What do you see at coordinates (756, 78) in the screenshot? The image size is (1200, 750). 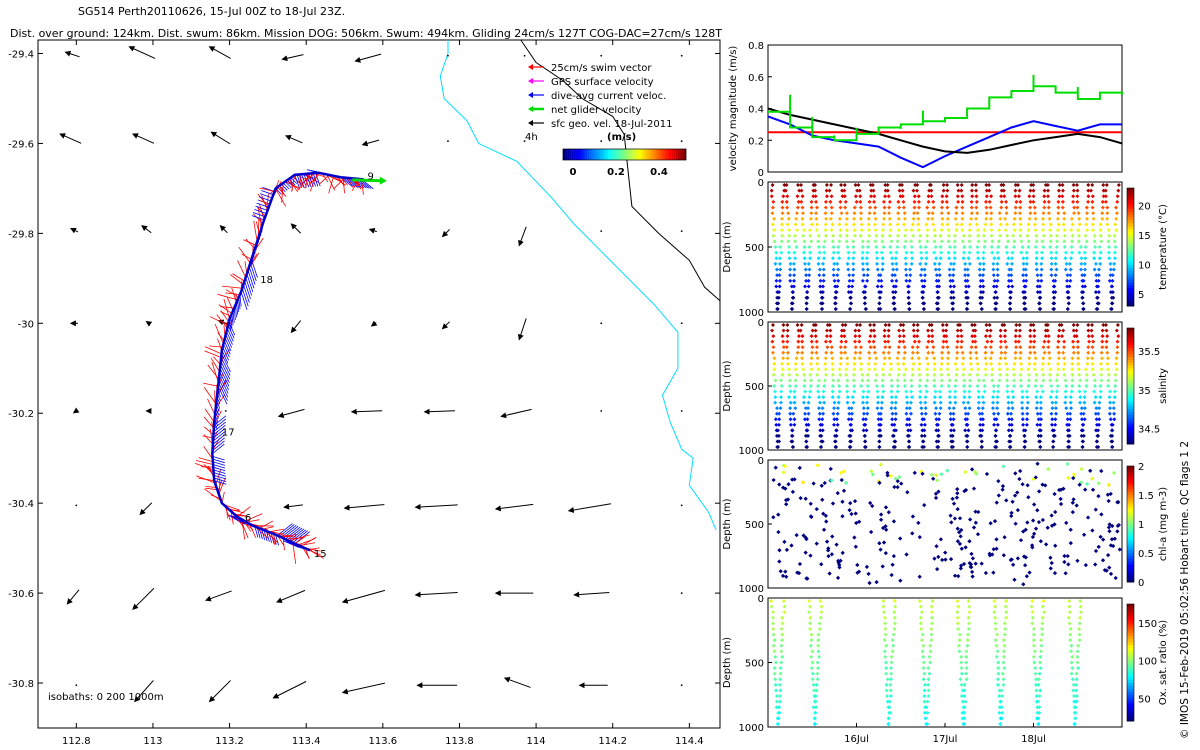 I see `velocity-y-tick-label: 0.6` at bounding box center [756, 78].